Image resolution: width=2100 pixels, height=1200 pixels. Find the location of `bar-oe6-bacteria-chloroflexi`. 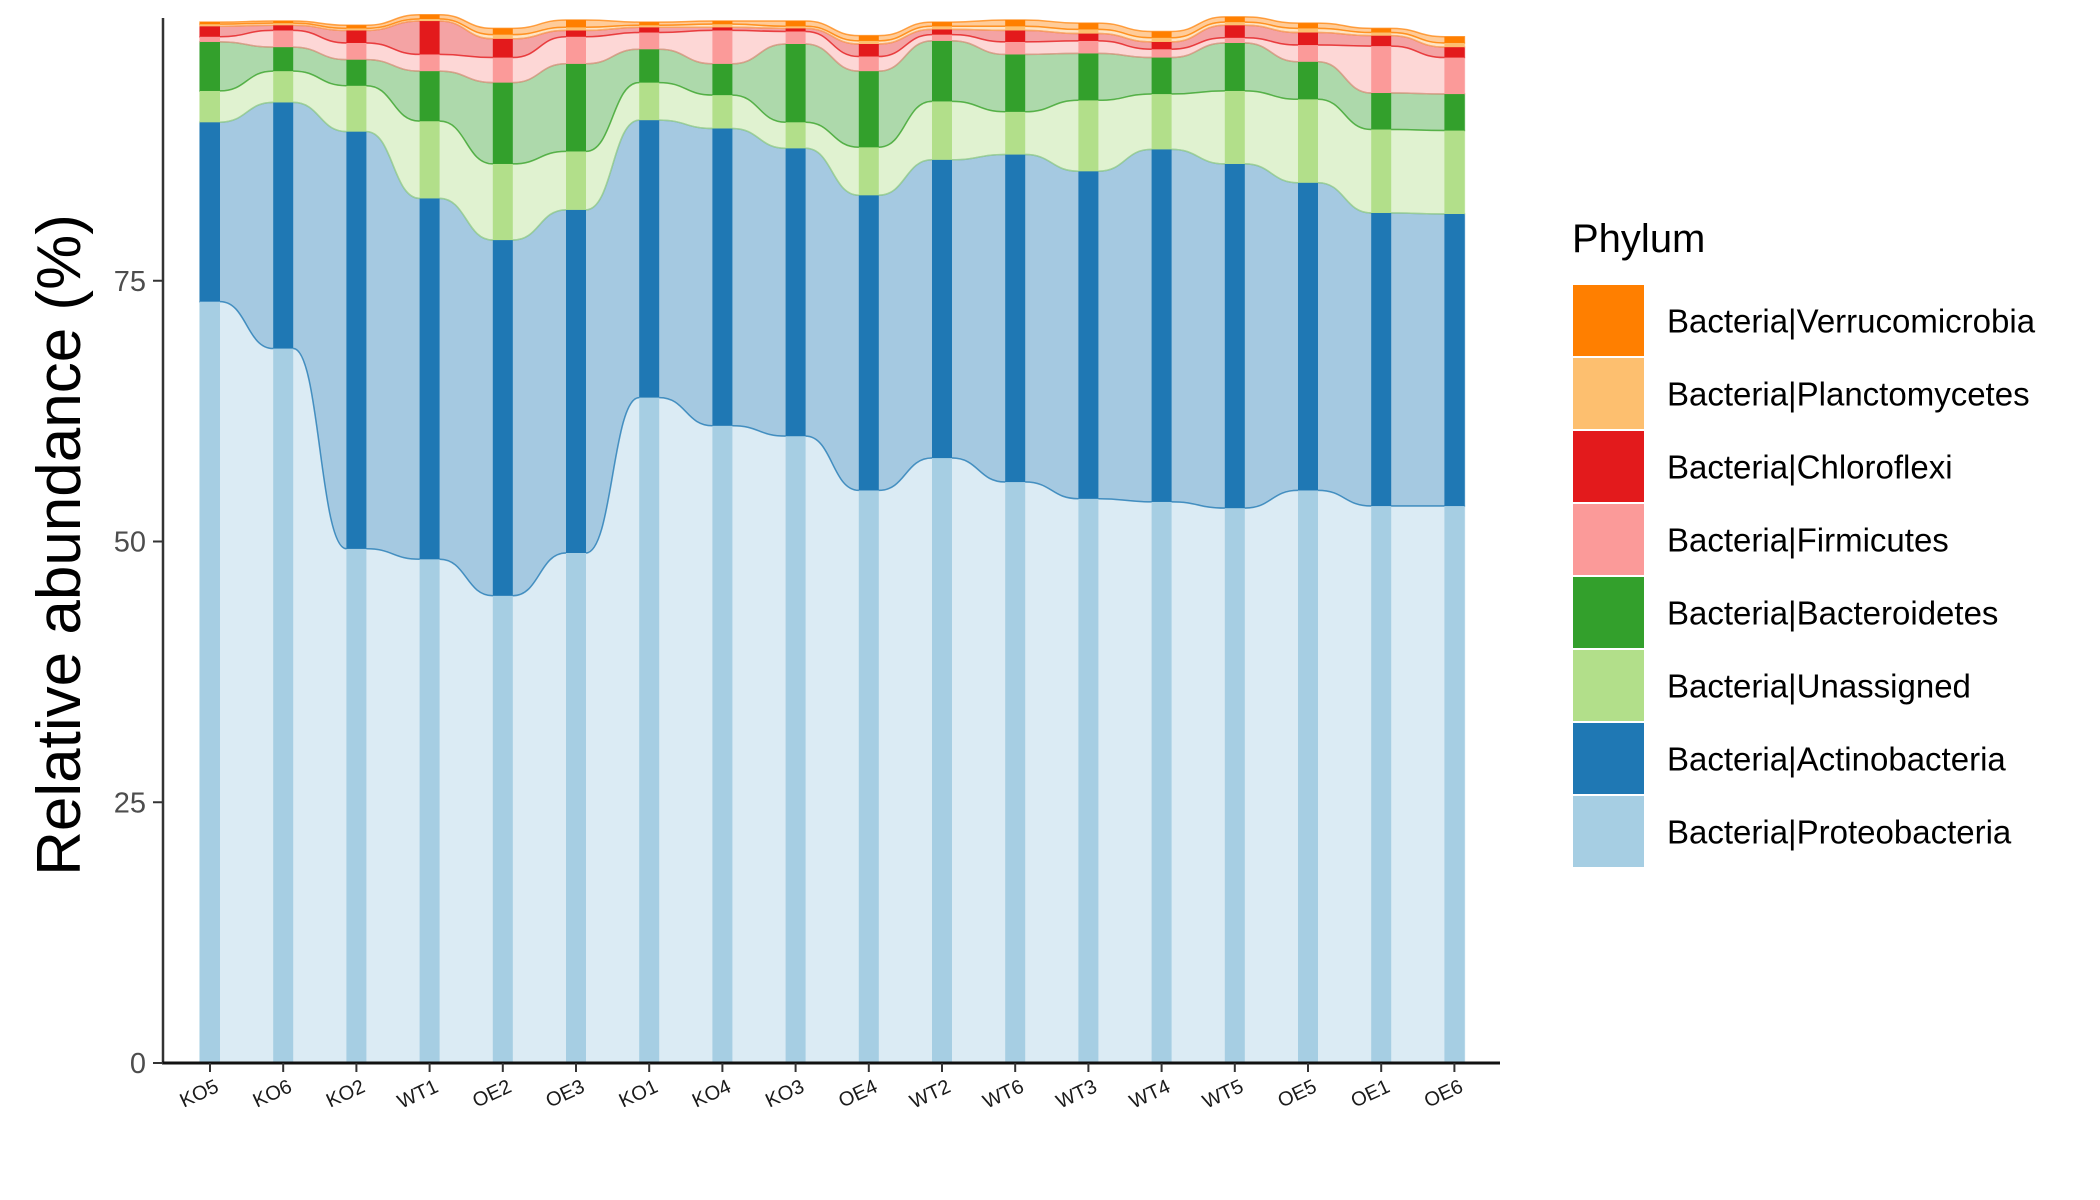

bar-oe6-bacteria-chloroflexi is located at coordinates (1454, 52).